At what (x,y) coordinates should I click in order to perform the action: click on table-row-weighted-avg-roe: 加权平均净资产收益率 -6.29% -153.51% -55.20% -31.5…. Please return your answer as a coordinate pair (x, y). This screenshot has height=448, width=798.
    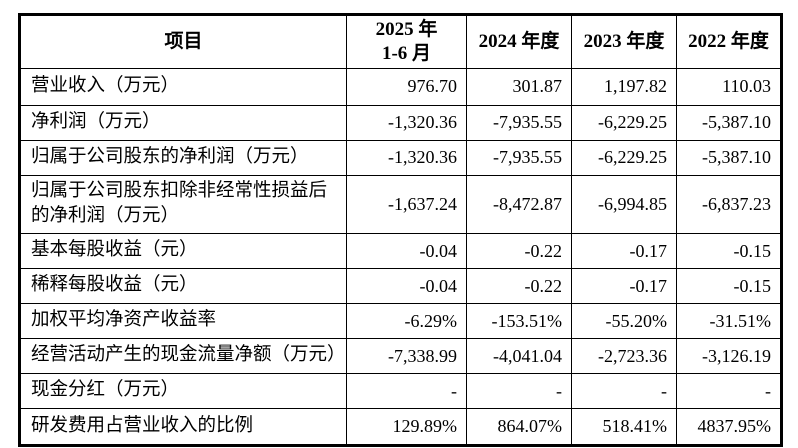
    Looking at the image, I should click on (400, 321).